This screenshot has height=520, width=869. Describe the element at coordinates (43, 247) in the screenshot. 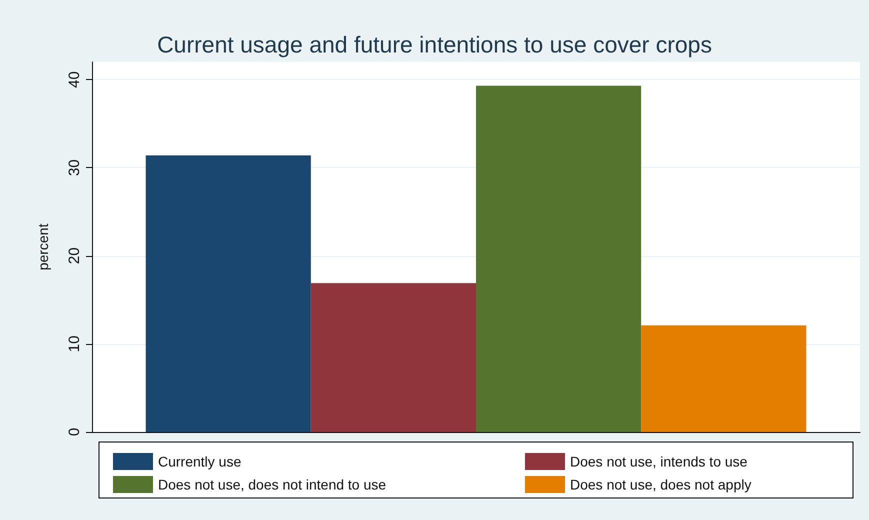

I see `y-axis-title: percent` at that location.